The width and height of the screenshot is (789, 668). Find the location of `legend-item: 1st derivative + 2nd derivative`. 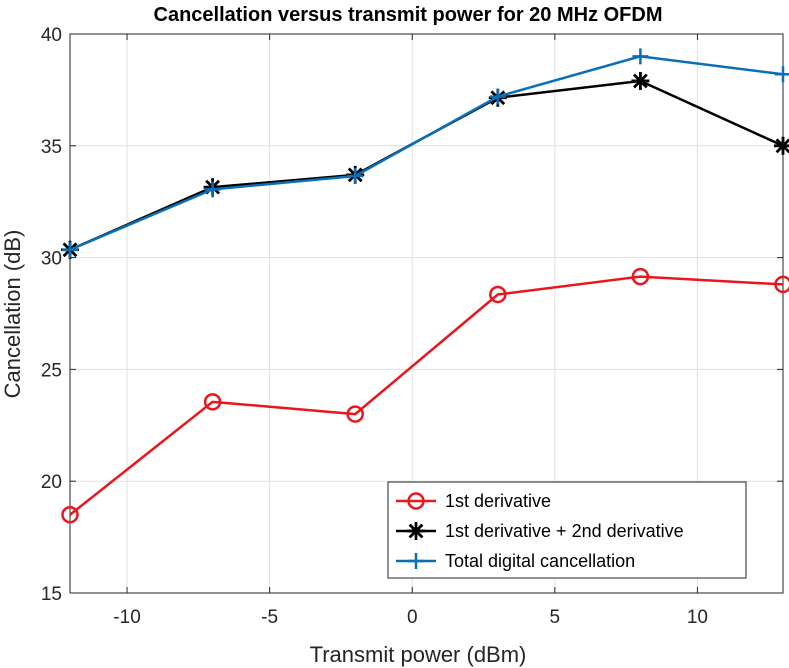

legend-item: 1st derivative + 2nd derivative is located at coordinates (540, 531).